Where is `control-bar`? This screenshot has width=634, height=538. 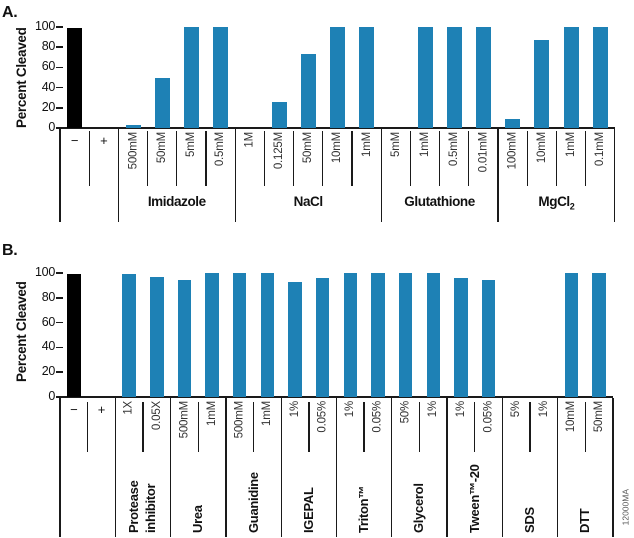 control-bar is located at coordinates (74, 335).